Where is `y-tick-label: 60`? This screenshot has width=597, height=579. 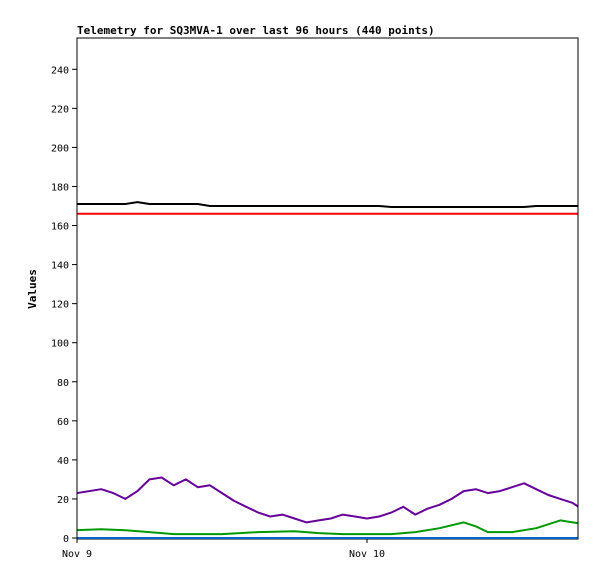 y-tick-label: 60 is located at coordinates (63, 422).